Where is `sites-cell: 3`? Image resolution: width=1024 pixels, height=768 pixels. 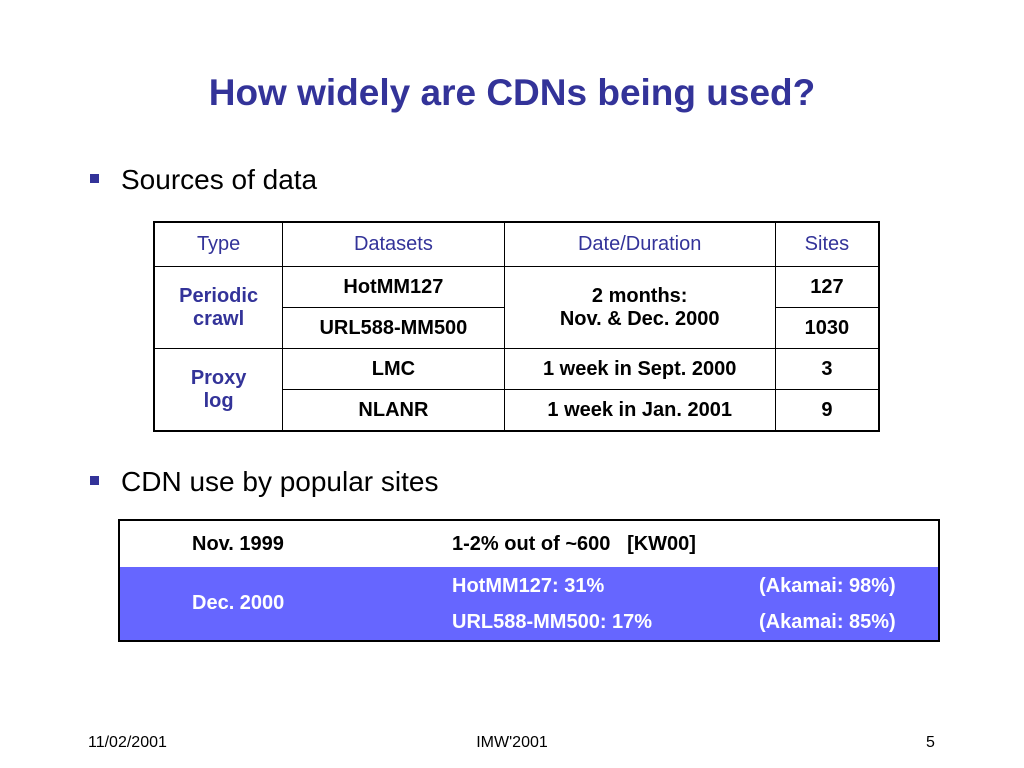 sites-cell: 3 is located at coordinates (827, 369).